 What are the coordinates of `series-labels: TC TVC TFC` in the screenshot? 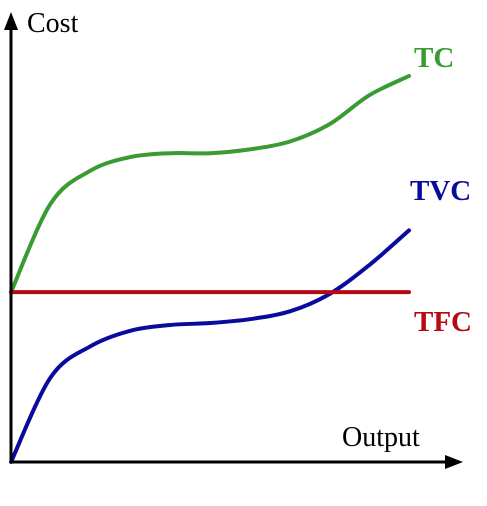 It's located at (441, 190).